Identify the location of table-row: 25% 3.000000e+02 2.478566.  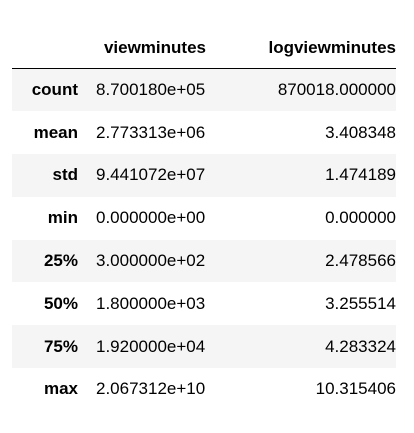
(204, 261).